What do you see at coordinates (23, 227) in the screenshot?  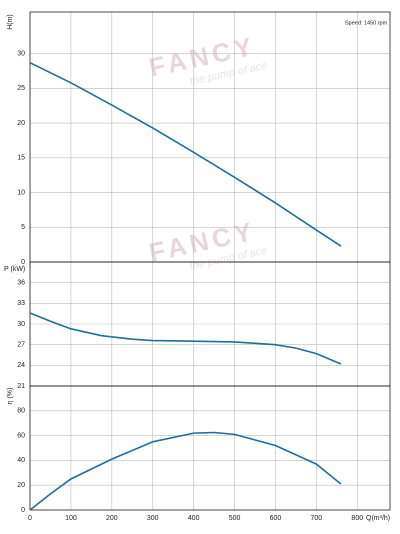 I see `y-tick-label: 5` at bounding box center [23, 227].